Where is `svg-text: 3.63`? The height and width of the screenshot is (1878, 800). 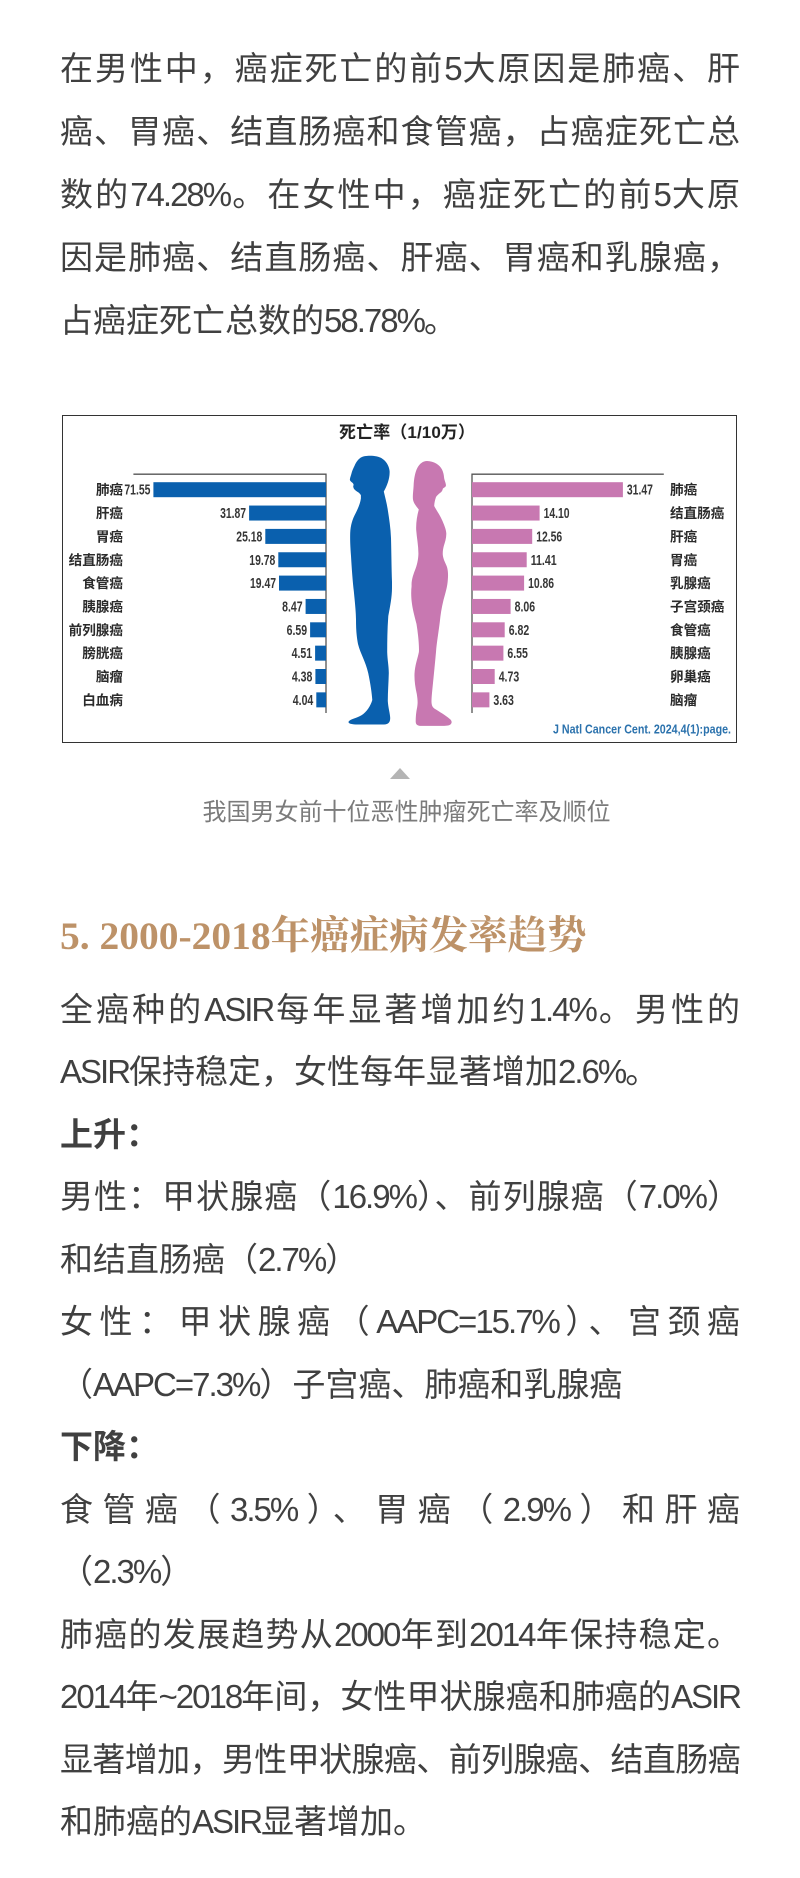 svg-text: 3.63 is located at coordinates (503, 701).